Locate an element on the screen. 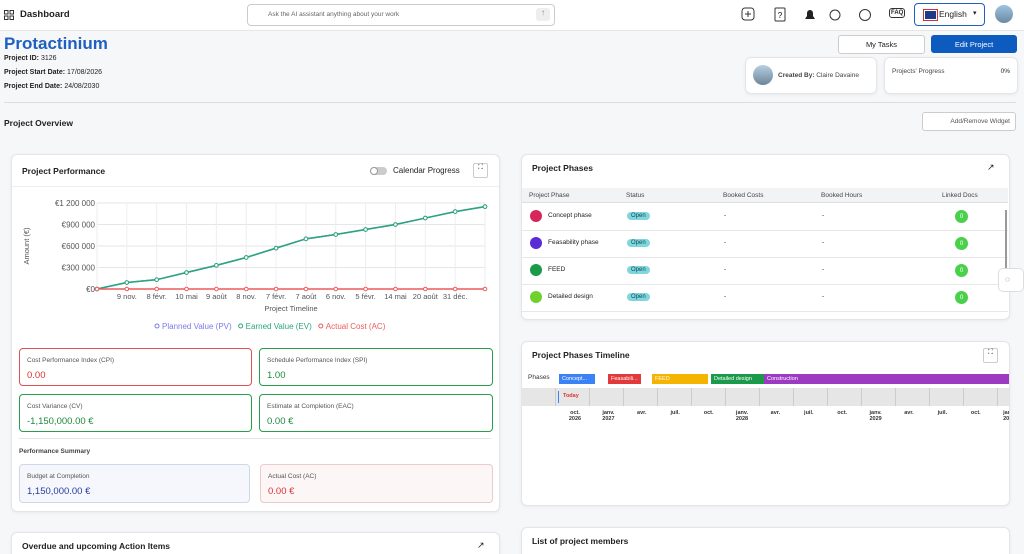  label: Project Start Date: is located at coordinates (35, 72).